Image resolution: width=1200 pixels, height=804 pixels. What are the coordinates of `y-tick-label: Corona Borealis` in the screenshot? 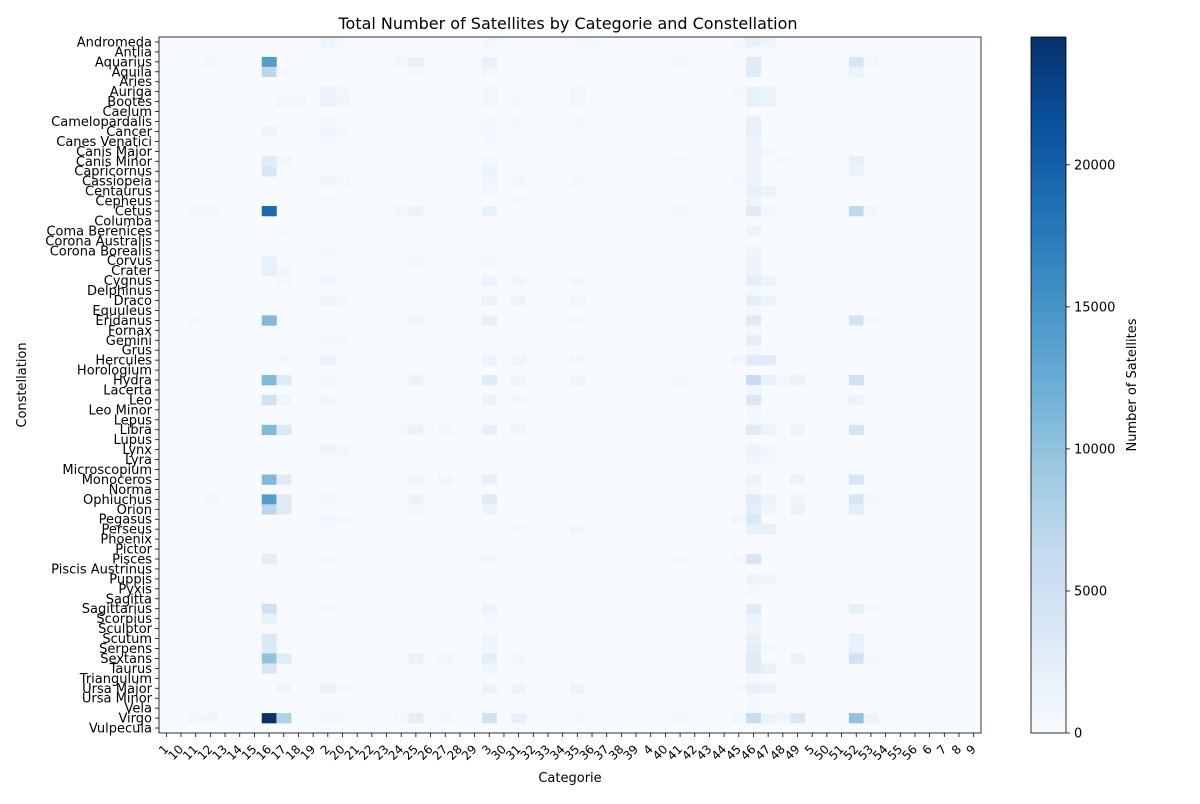 It's located at (101, 251).